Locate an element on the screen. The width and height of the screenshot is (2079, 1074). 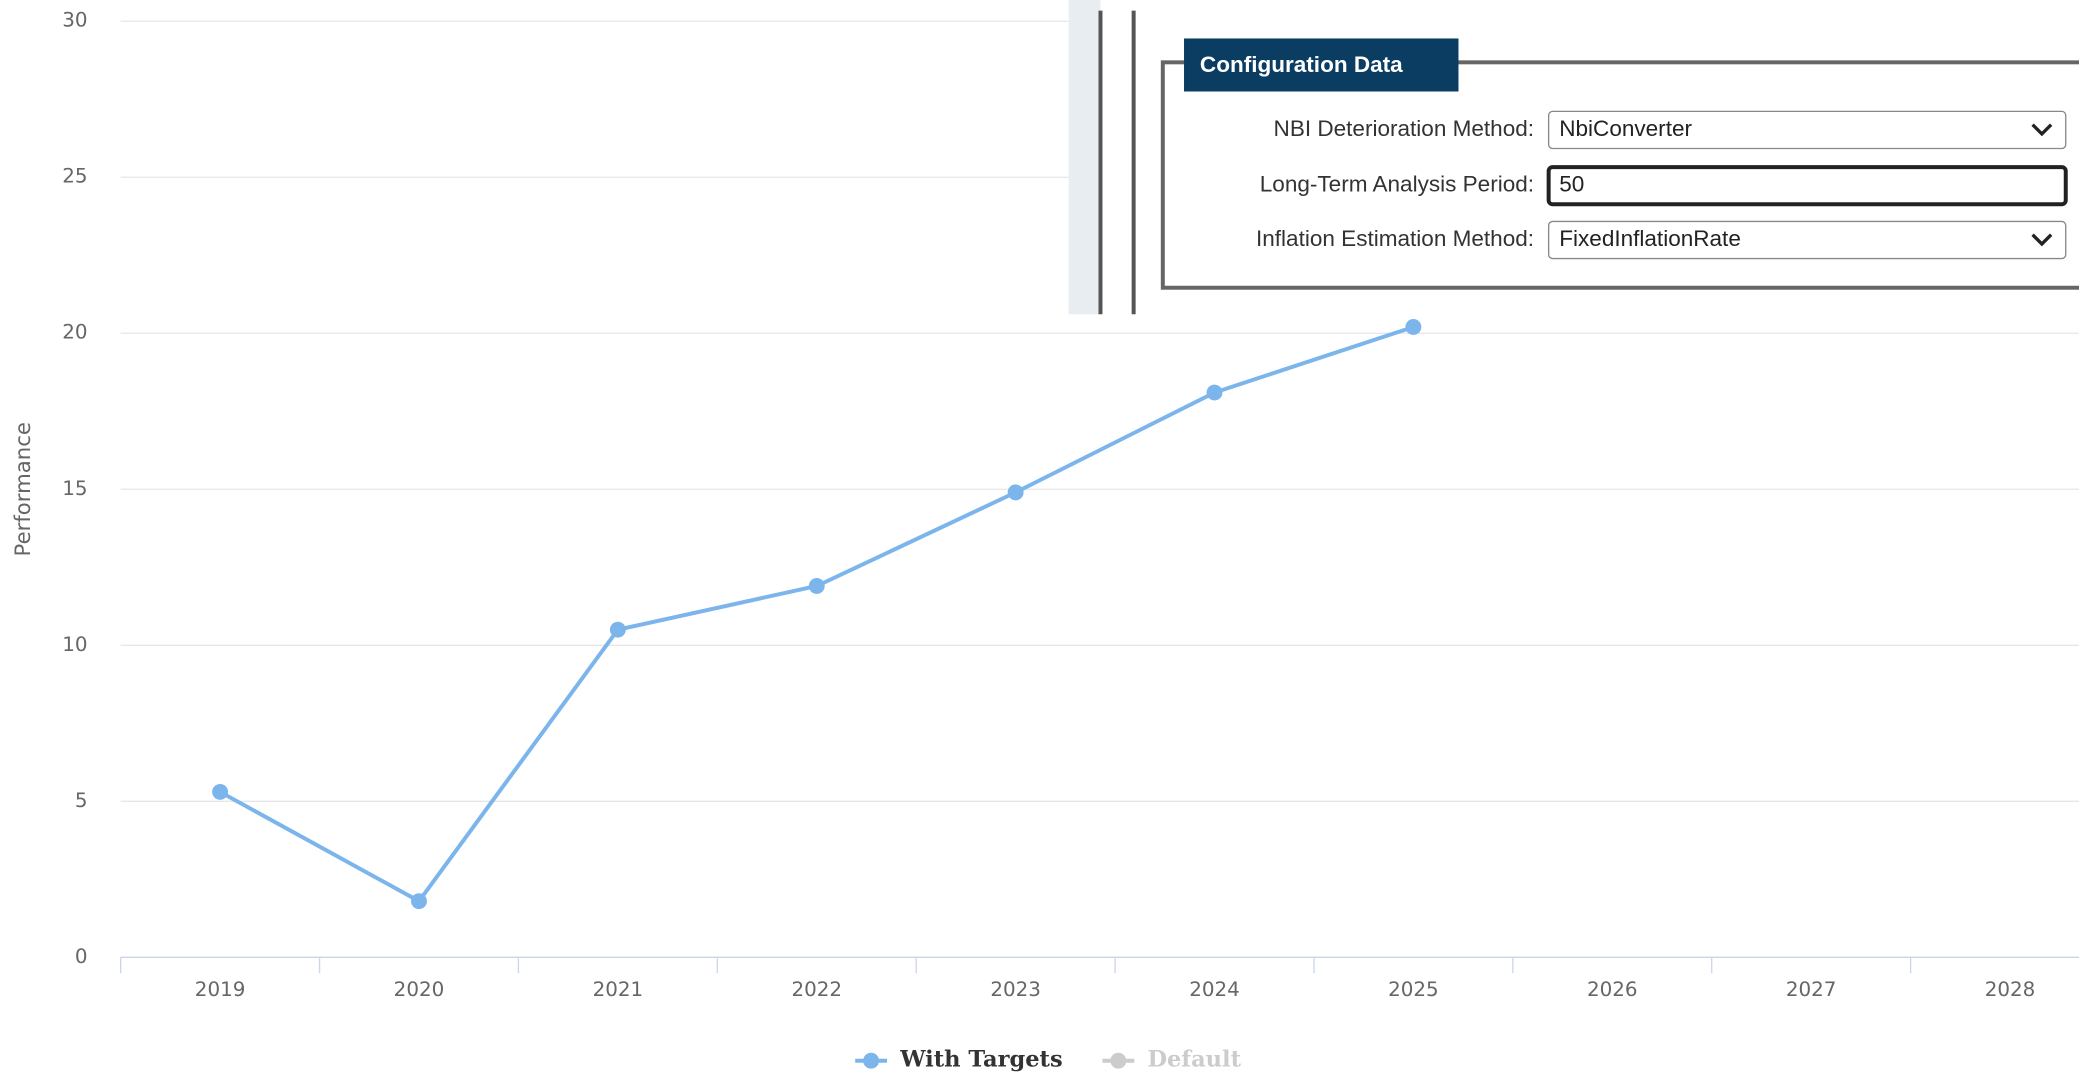
dropdown-value: FixedInflationRate is located at coordinates (1650, 238).